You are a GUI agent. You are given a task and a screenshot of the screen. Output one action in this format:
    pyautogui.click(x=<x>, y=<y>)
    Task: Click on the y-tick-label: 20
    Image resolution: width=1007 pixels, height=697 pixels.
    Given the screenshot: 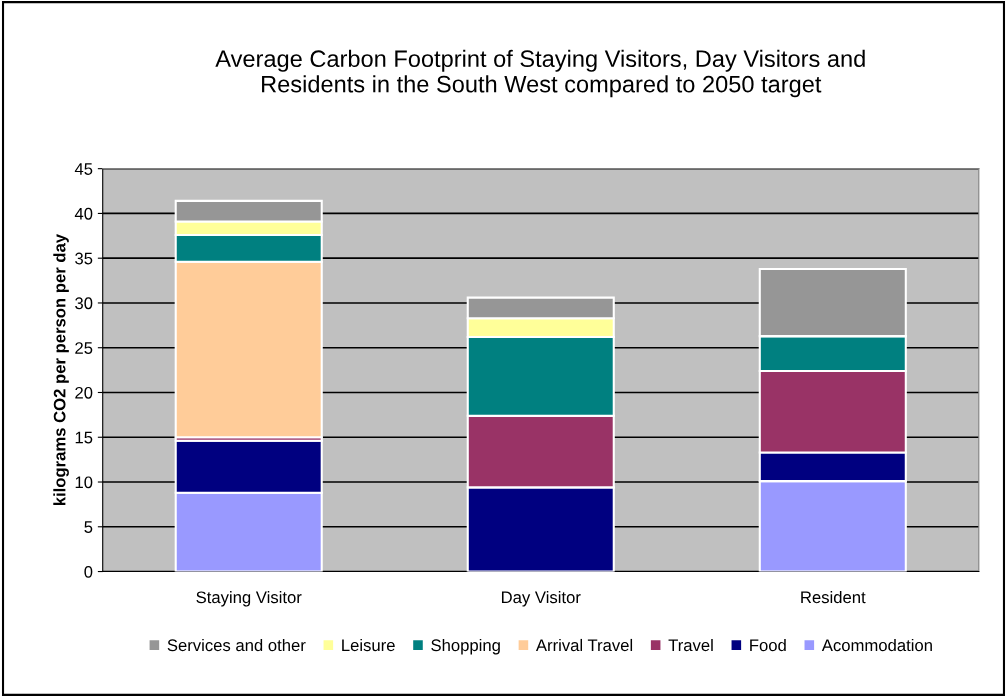 What is the action you would take?
    pyautogui.click(x=84, y=392)
    